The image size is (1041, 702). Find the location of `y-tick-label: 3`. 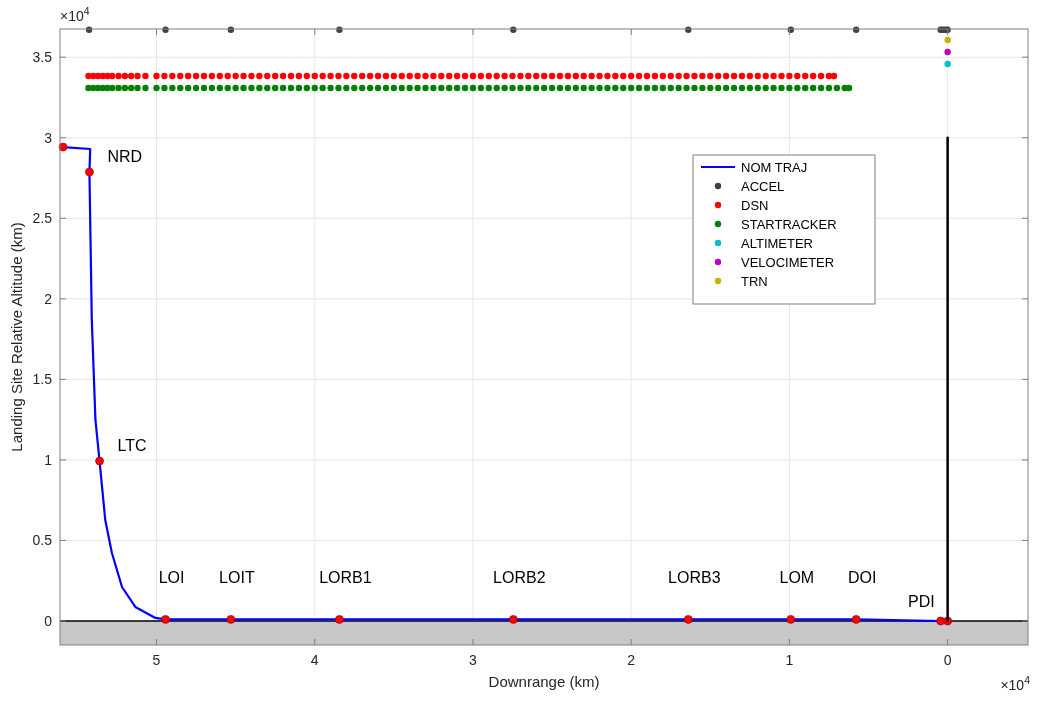

y-tick-label: 3 is located at coordinates (48, 137).